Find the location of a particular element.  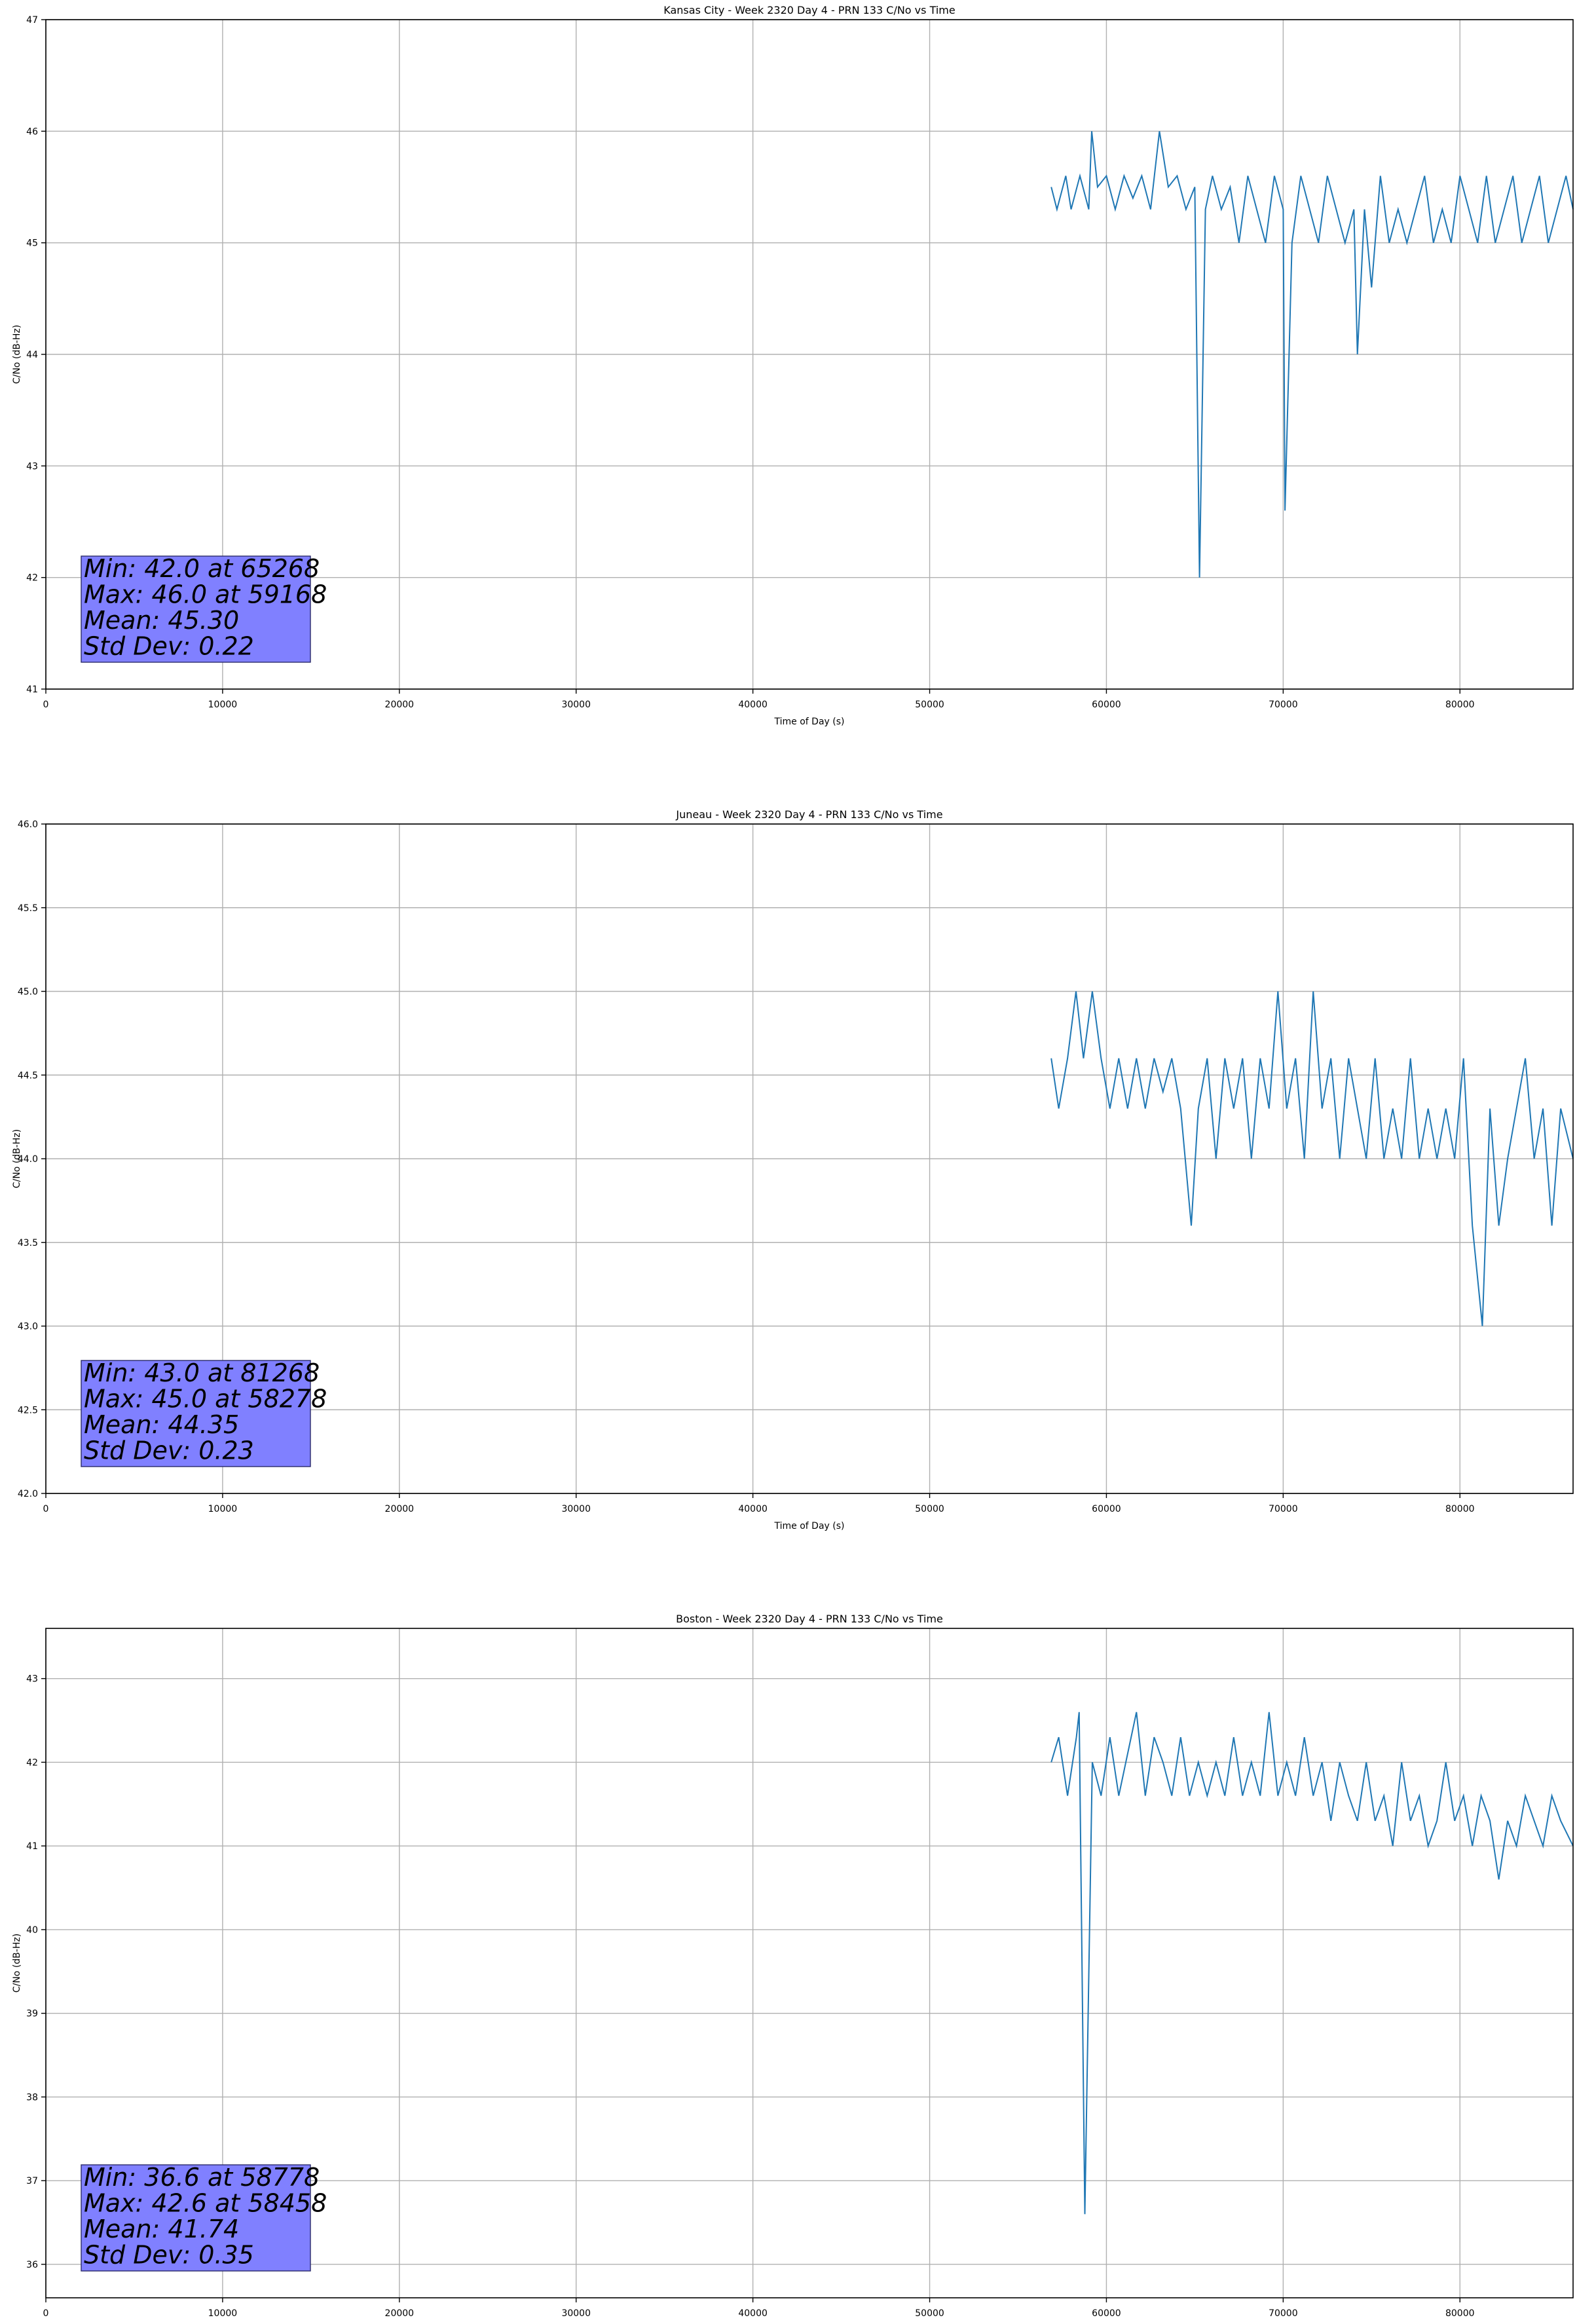

stats-line: Max: 46.0 at 59168 is located at coordinates (205, 594).